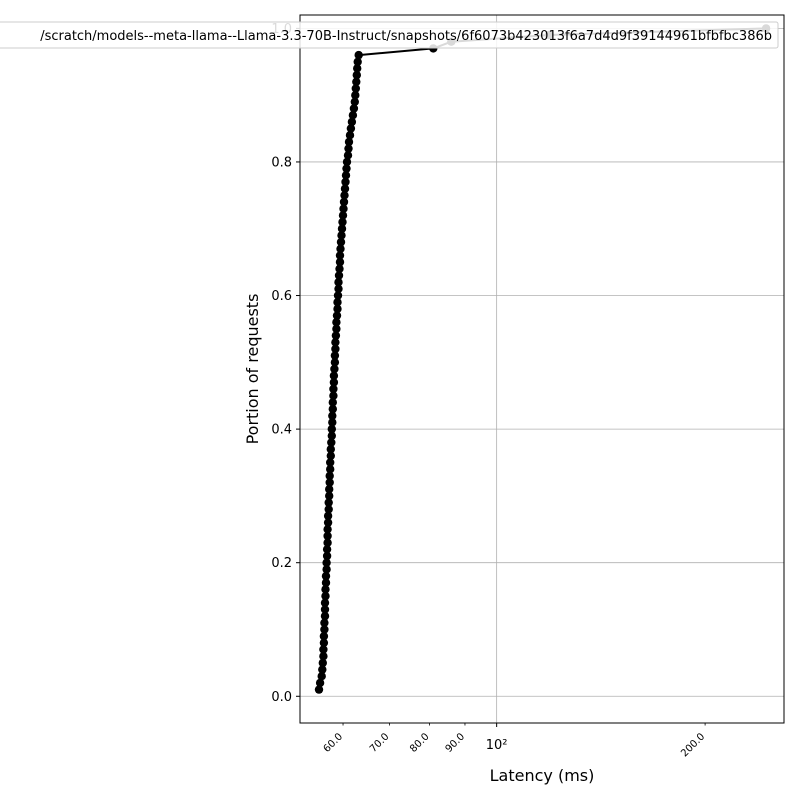 This screenshot has height=800, width=800. Describe the element at coordinates (497, 745) in the screenshot. I see `x-major-tick-label: 10²` at that location.